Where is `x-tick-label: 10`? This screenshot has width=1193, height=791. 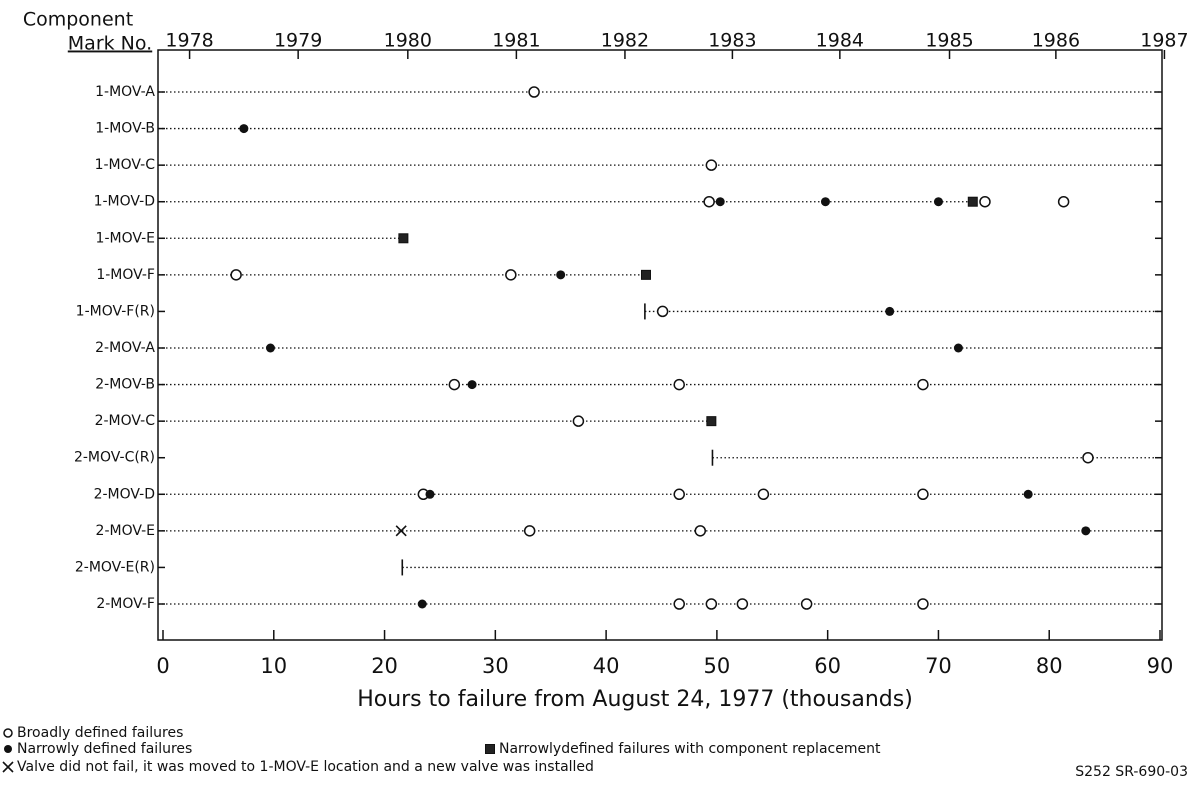
x-tick-label: 10 is located at coordinates (273, 666).